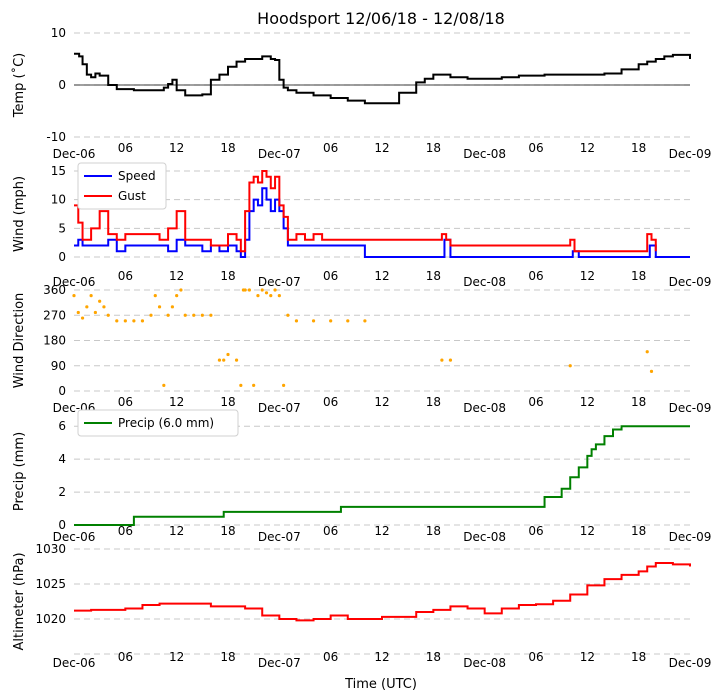  Describe the element at coordinates (56, 137) in the screenshot. I see `y-tick-label: -10` at that location.